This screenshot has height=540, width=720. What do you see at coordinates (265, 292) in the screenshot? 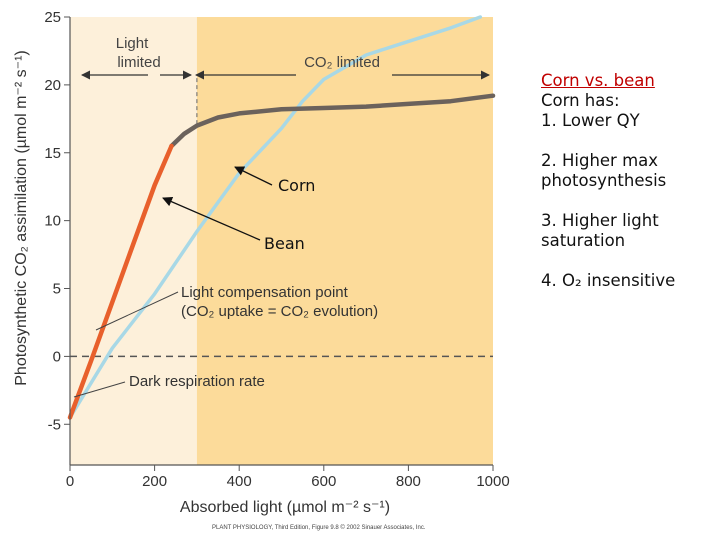
I see `annotation-light-compensation-line1: Light compensation point` at bounding box center [265, 292].